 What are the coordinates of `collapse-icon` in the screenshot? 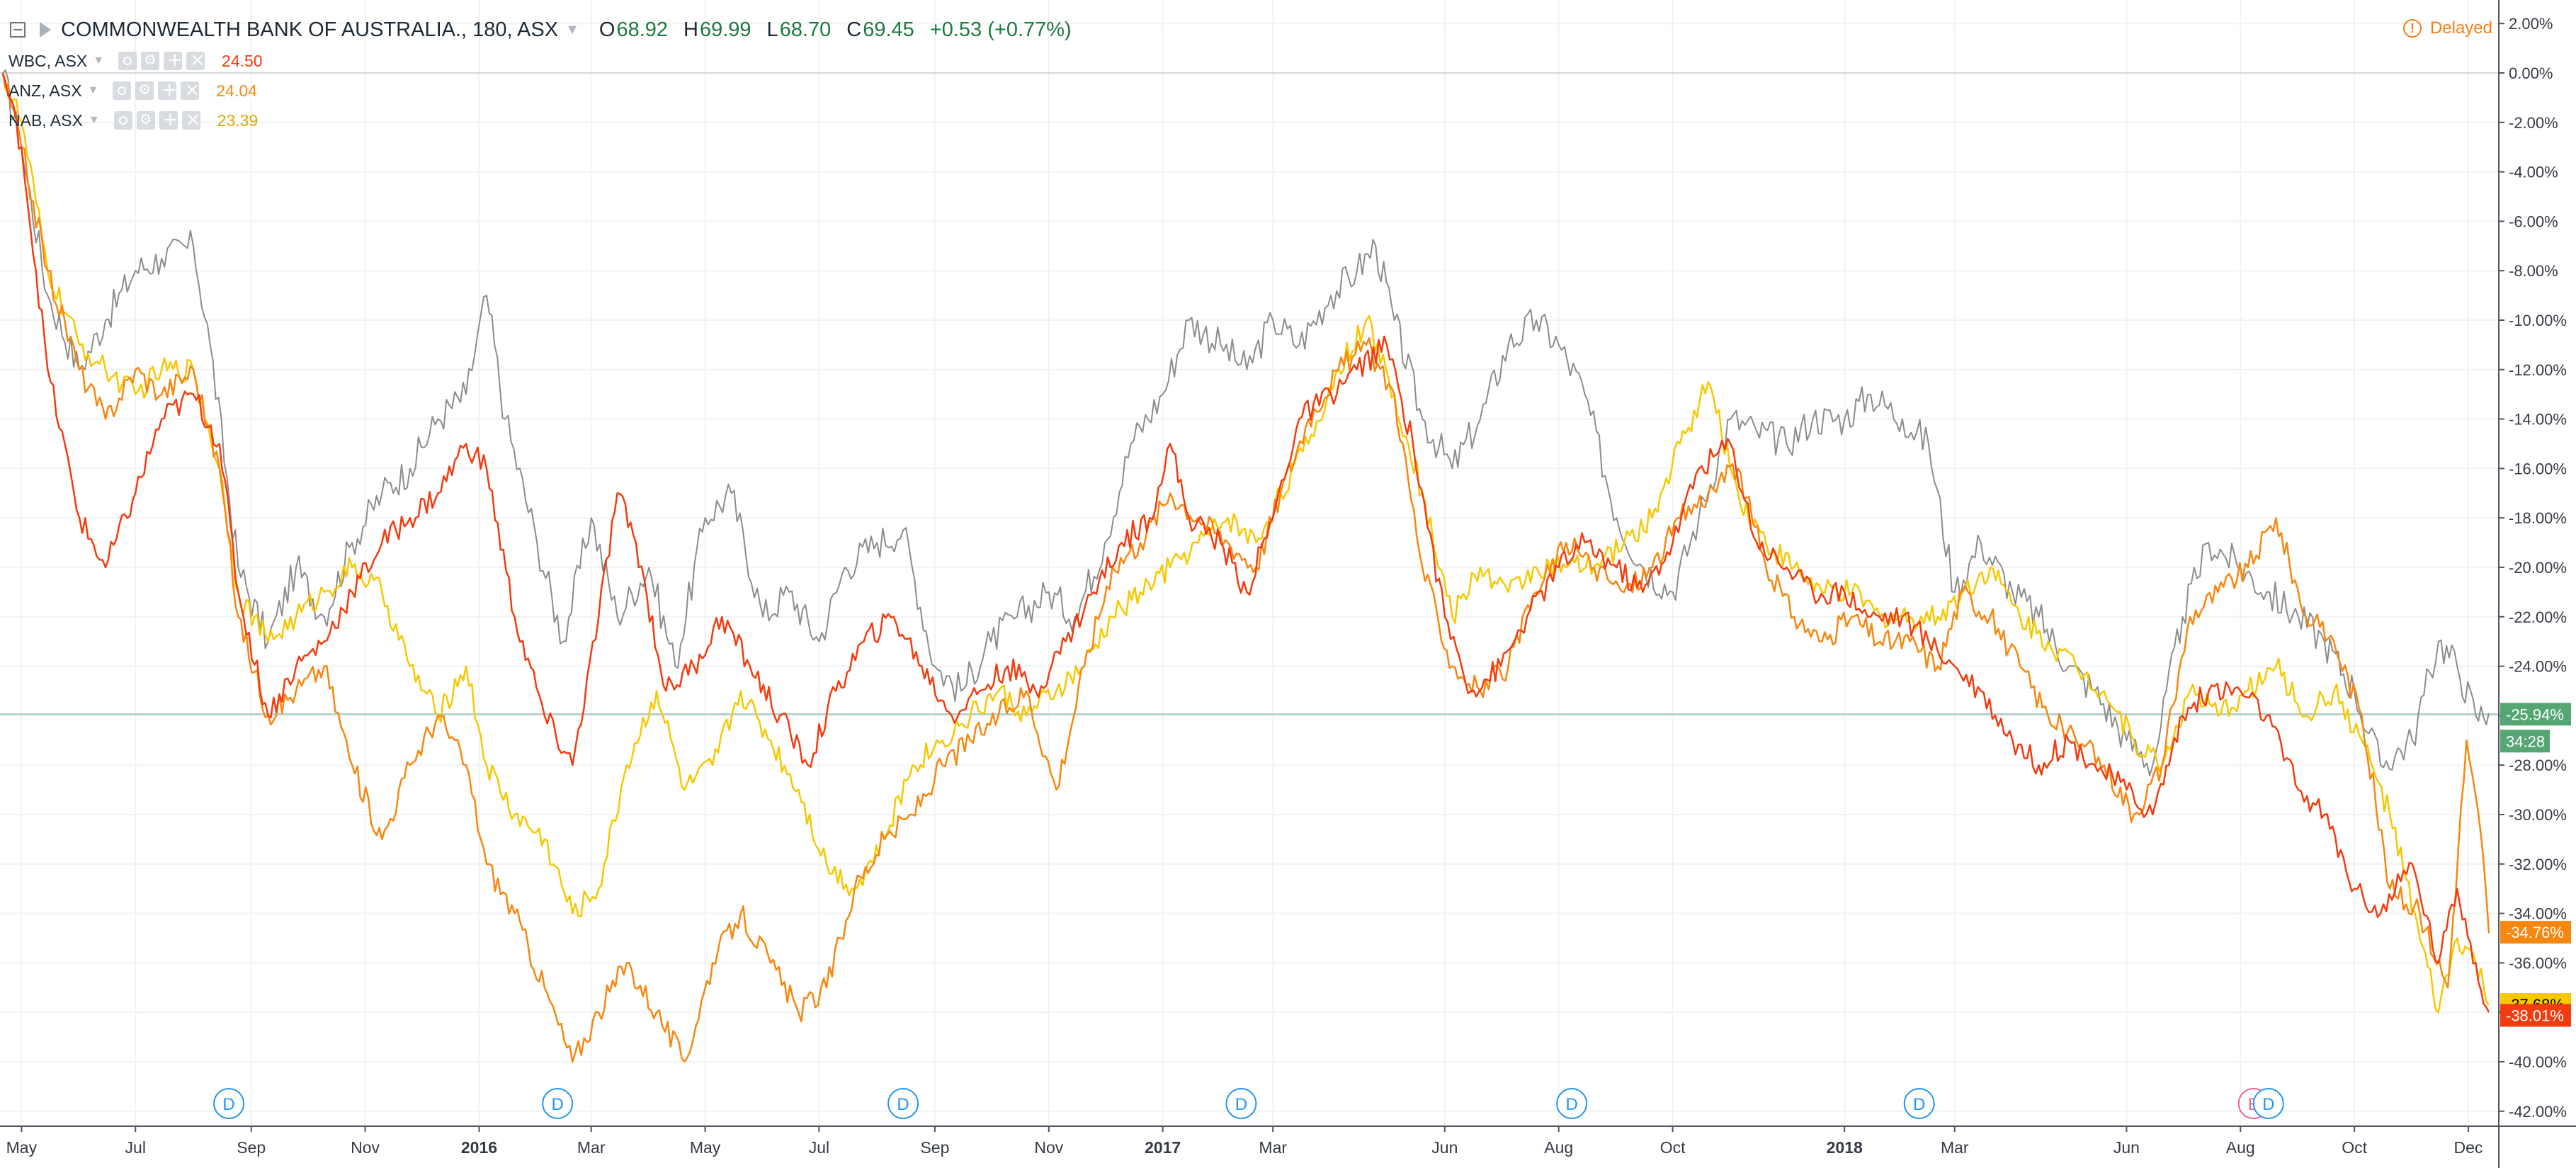 It's located at (17, 30).